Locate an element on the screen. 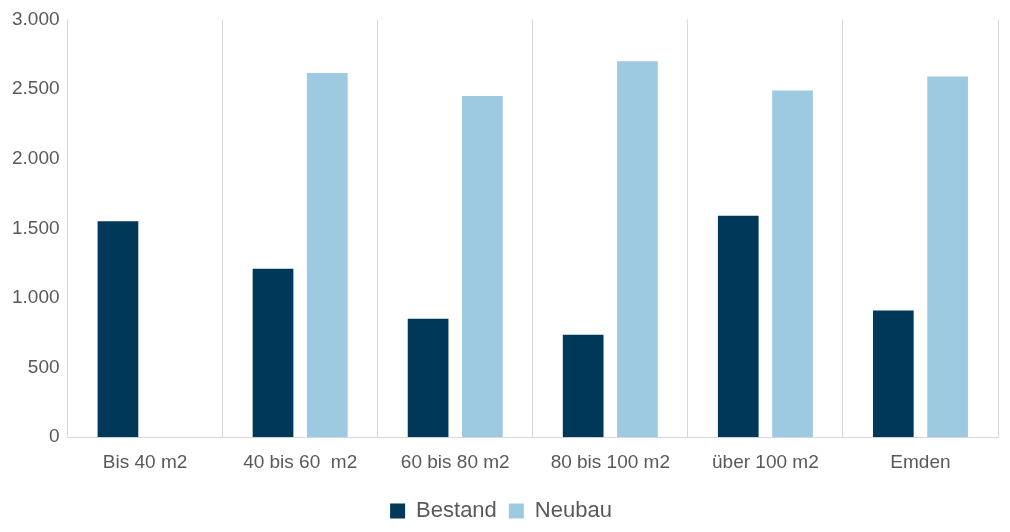  y-tick-label: 1.500 is located at coordinates (36, 227).